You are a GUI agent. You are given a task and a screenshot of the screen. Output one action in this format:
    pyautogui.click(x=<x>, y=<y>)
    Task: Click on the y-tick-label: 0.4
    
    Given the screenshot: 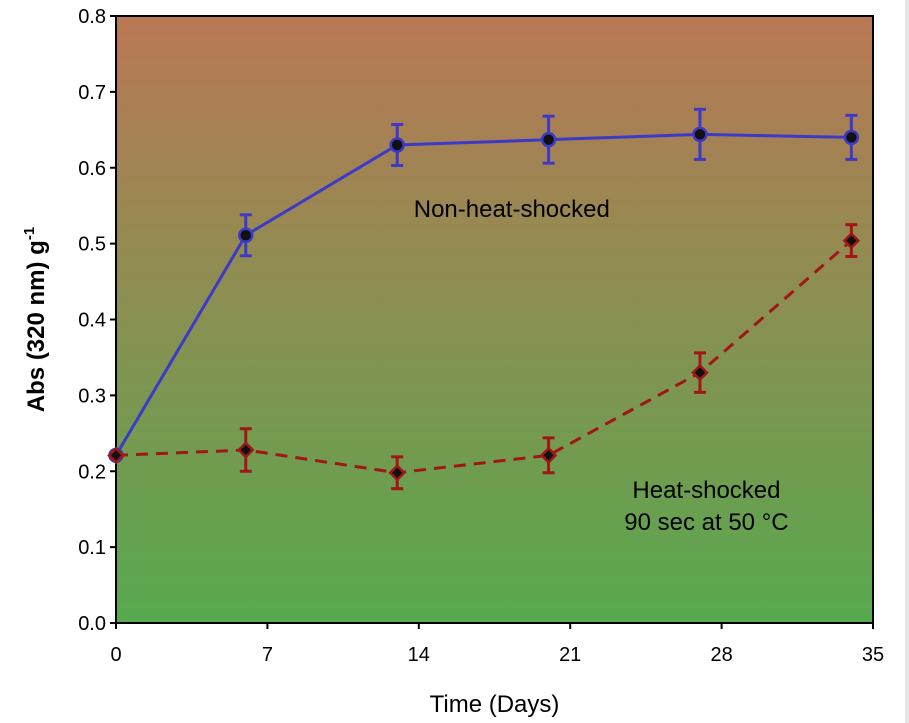 What is the action you would take?
    pyautogui.click(x=92, y=321)
    